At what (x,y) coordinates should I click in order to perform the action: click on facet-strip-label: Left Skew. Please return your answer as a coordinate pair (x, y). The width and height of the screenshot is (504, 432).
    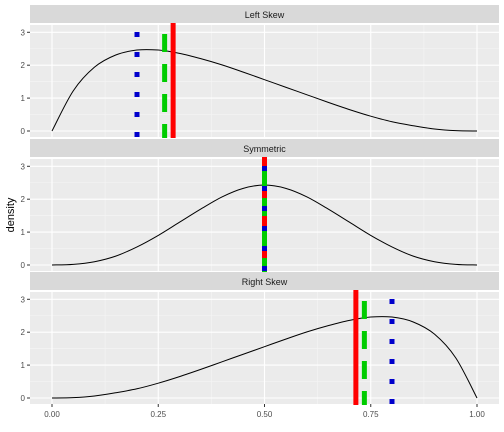
    Looking at the image, I should click on (265, 15).